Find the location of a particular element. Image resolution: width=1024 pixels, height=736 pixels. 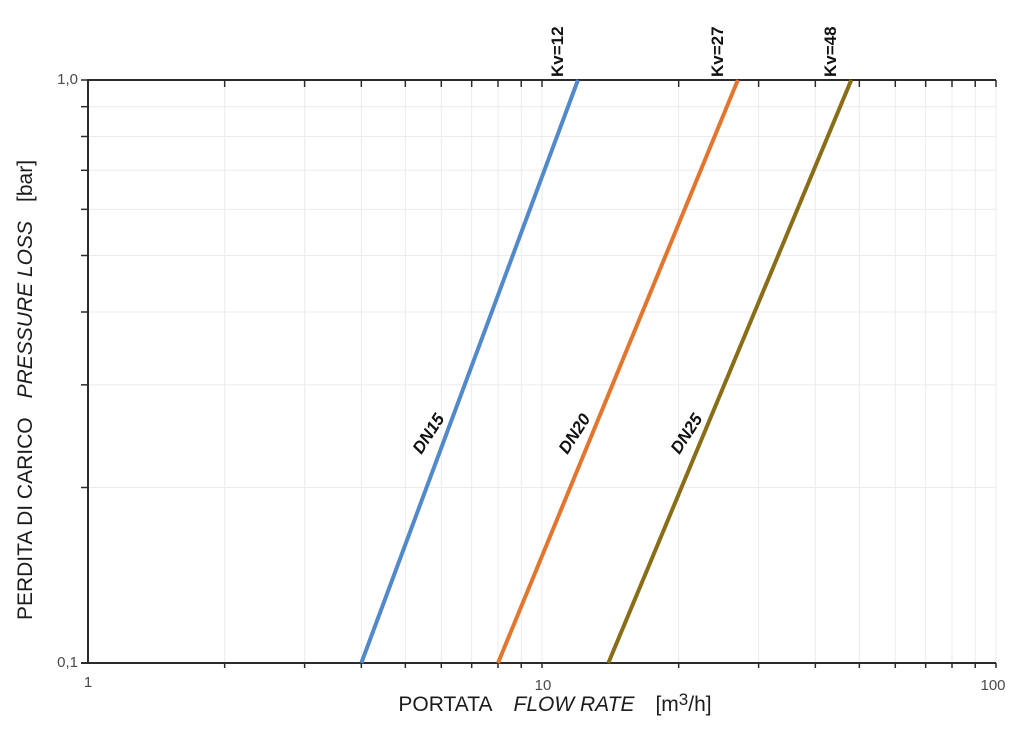

y-axis-unit: [bar] is located at coordinates (25, 180).